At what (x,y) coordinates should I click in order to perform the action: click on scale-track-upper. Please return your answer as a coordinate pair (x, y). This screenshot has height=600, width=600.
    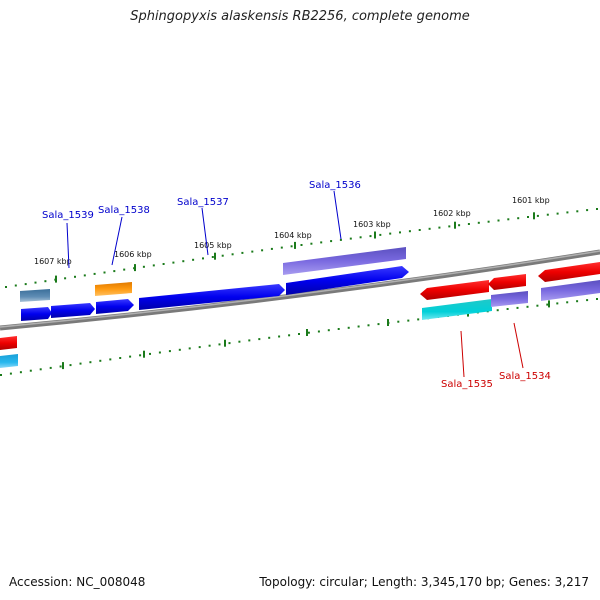
    Looking at the image, I should click on (301, 248).